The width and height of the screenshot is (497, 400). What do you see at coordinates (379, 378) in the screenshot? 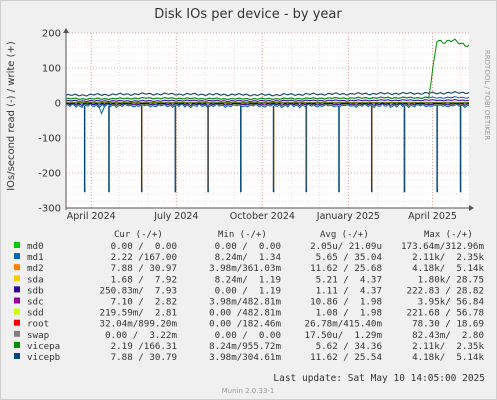
I see `last-update: Last update: Sat May 10 14:05:00 2025` at bounding box center [379, 378].